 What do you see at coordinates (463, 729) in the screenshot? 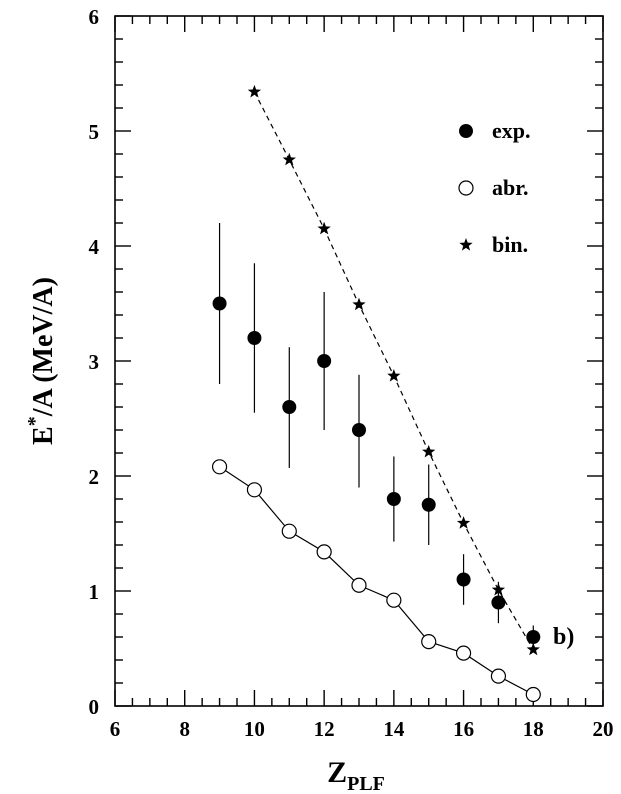
I see `x-tick-label: 16` at bounding box center [463, 729].